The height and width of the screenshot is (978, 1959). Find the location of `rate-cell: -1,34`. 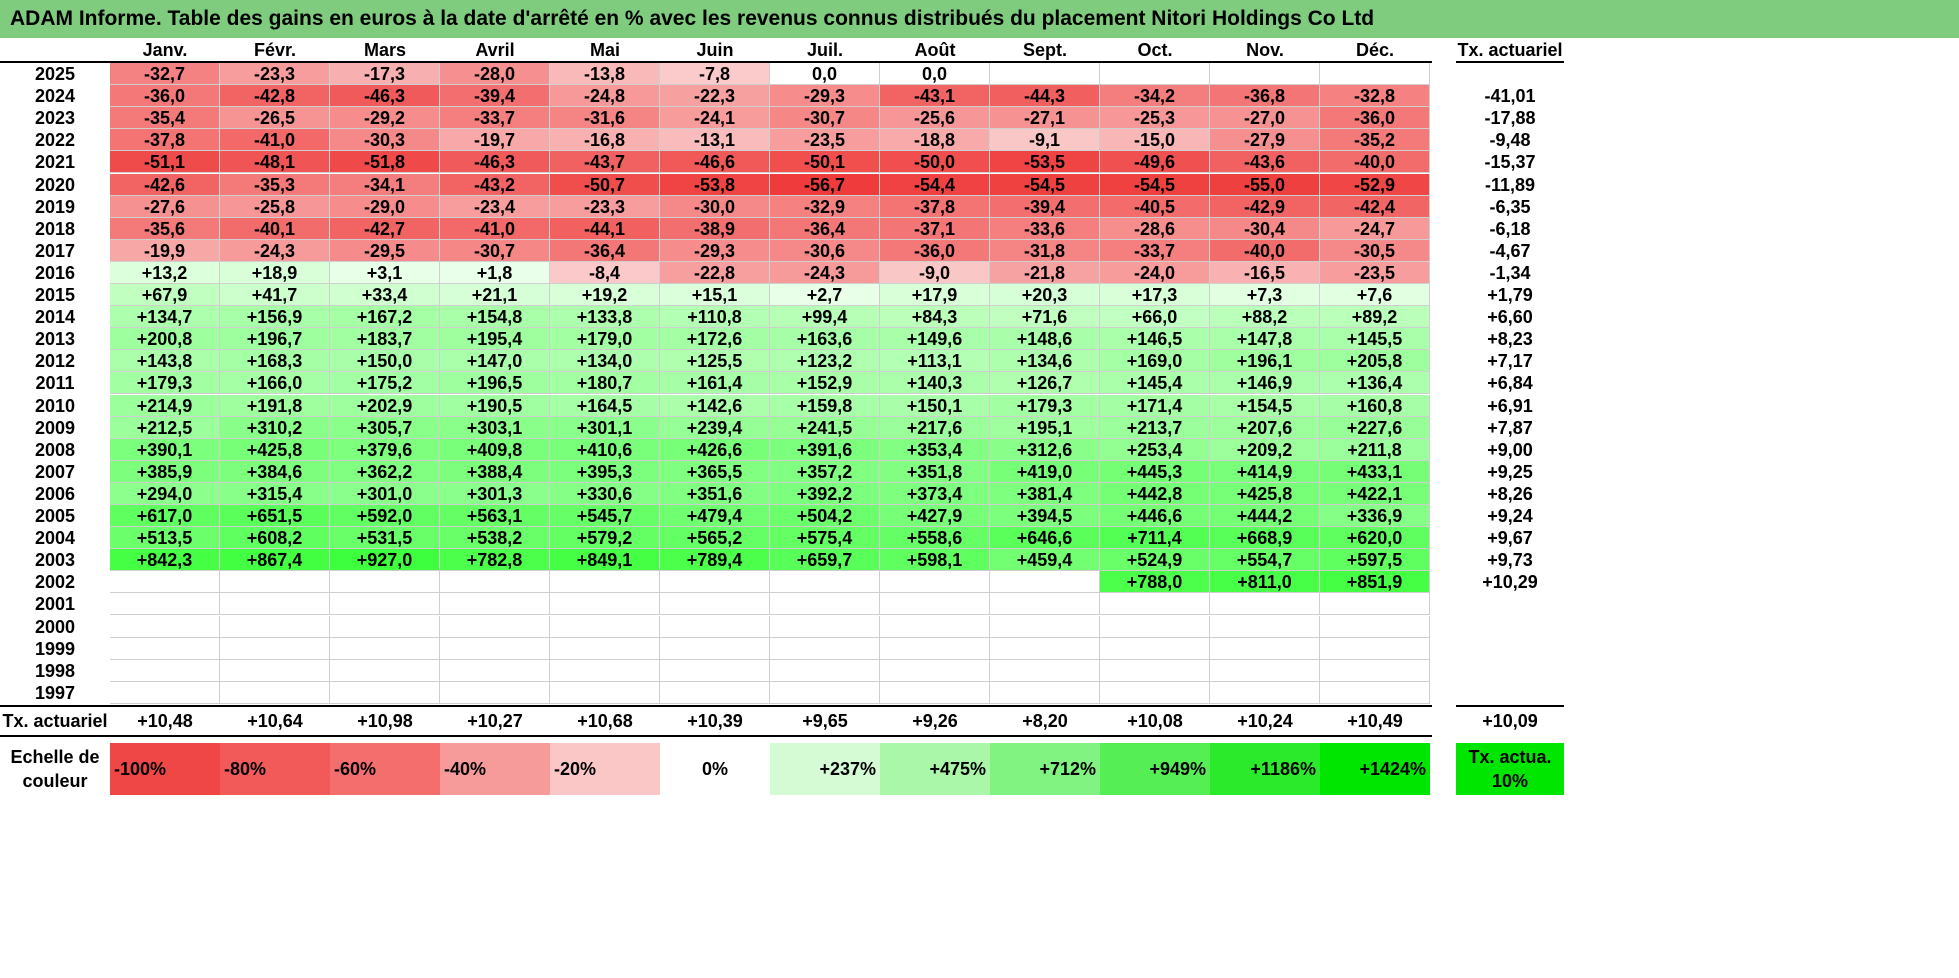

rate-cell: -1,34 is located at coordinates (1510, 272).